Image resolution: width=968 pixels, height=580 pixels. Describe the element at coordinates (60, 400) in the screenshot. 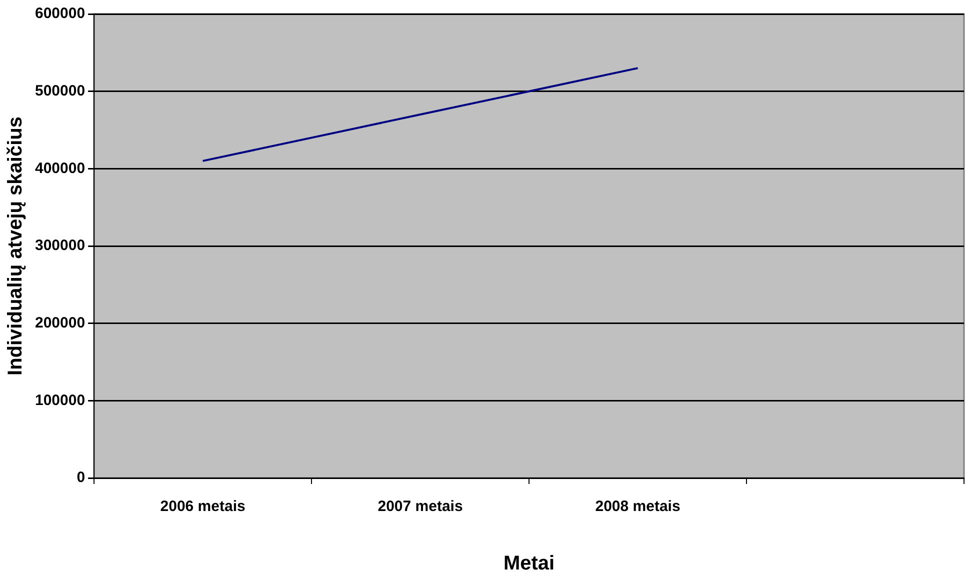

I see `y-tick-label: 100000` at that location.